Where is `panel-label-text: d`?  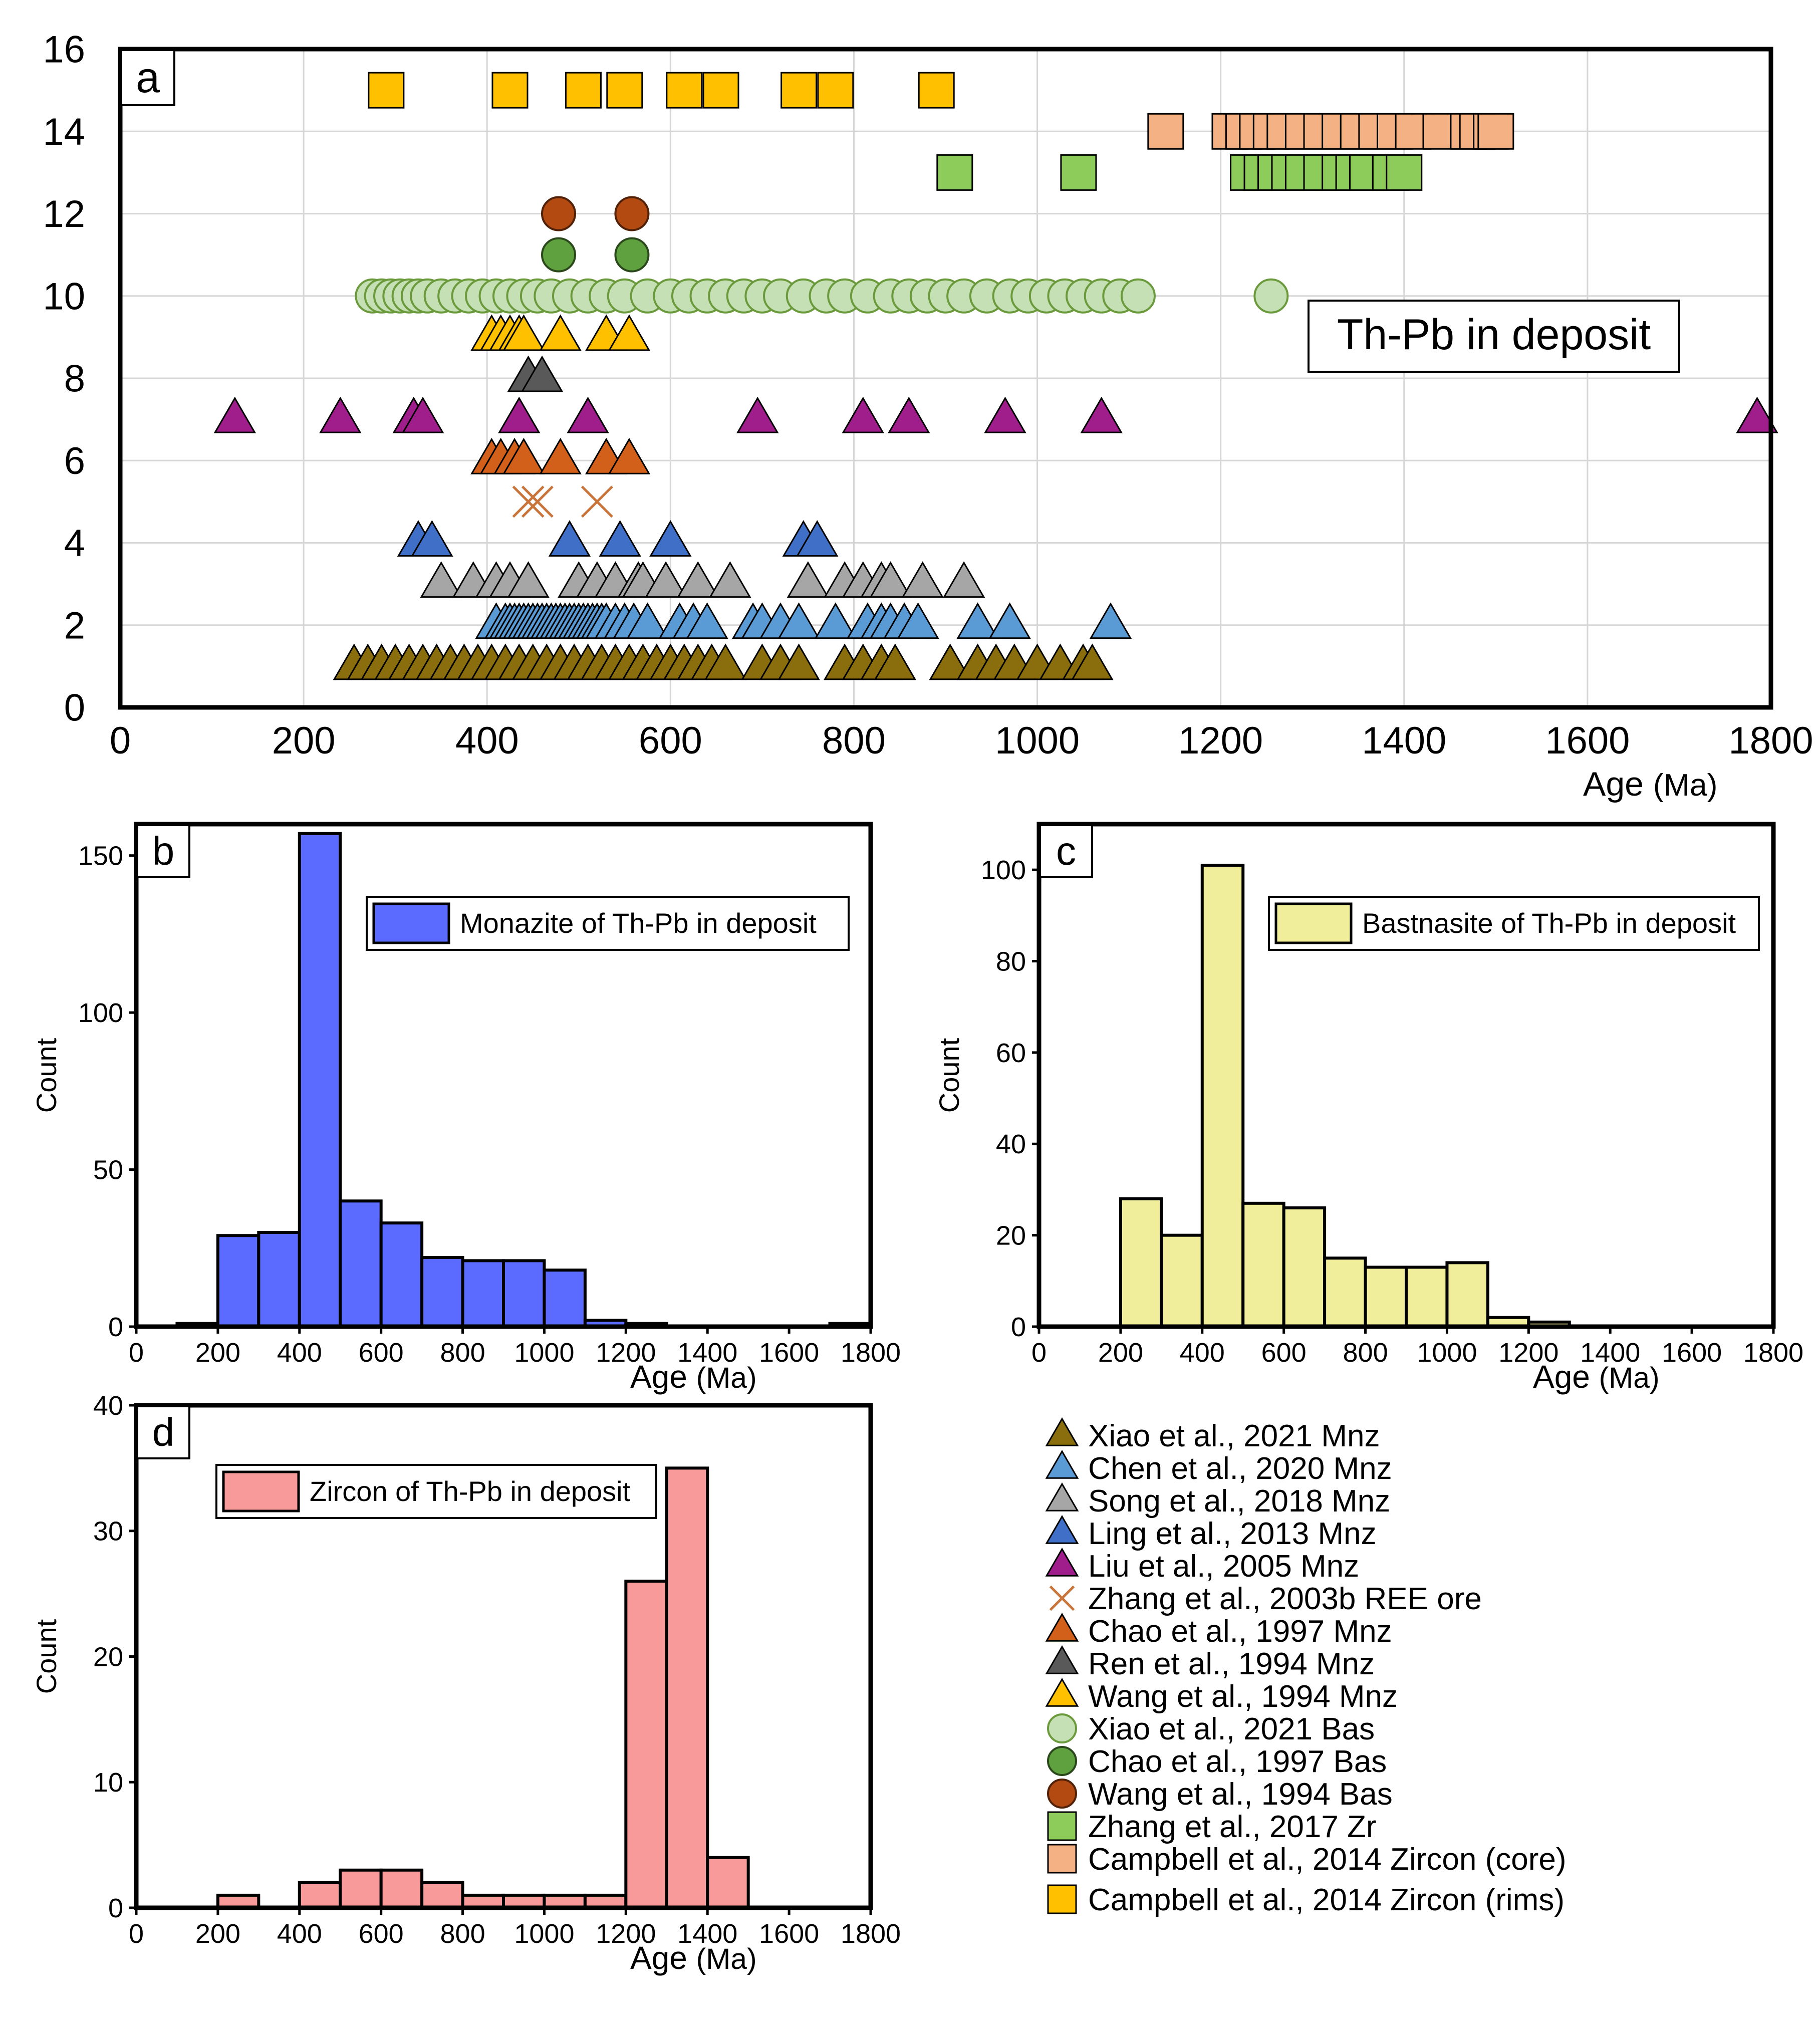 panel-label-text: d is located at coordinates (163, 1432).